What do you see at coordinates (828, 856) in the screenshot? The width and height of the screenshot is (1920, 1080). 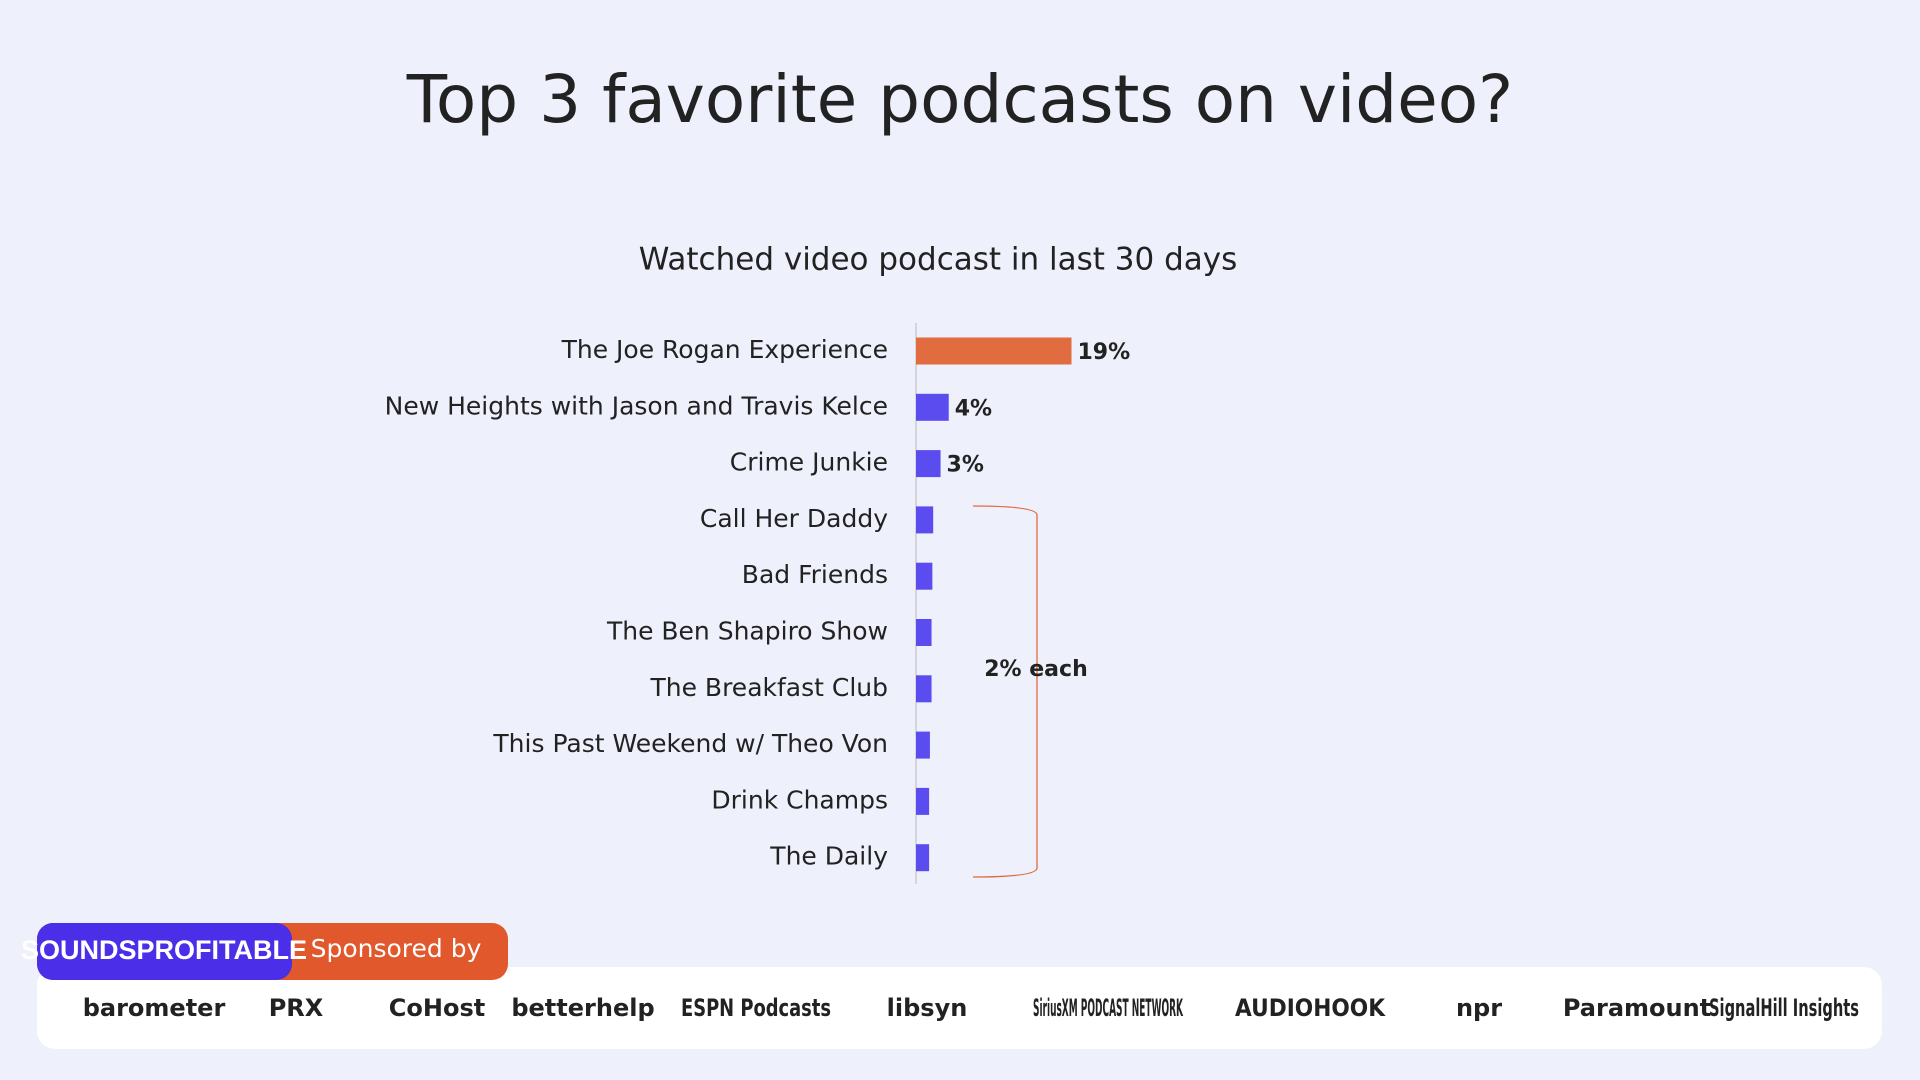 I see `category-label: The Daily` at bounding box center [828, 856].